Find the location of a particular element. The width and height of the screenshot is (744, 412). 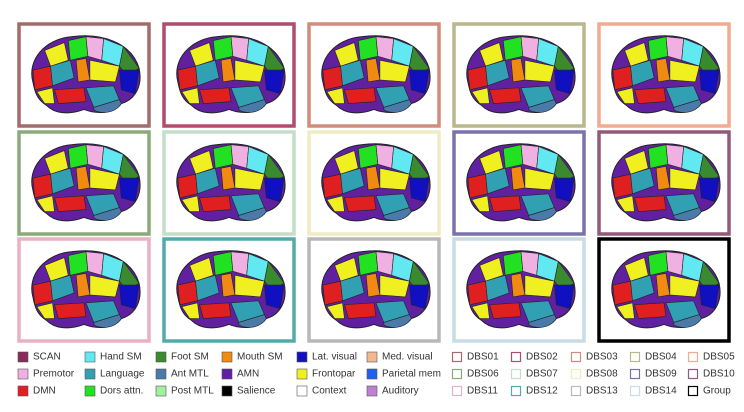

legend-label: Lat. visual is located at coordinates (334, 357).